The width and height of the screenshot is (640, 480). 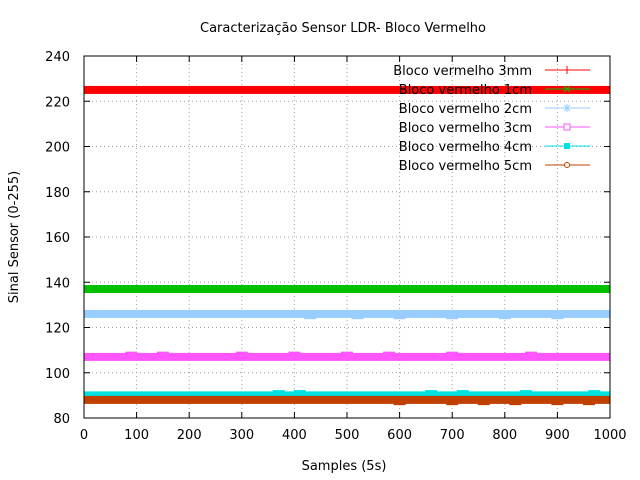 I want to click on x-tick-label: 0, so click(x=84, y=435).